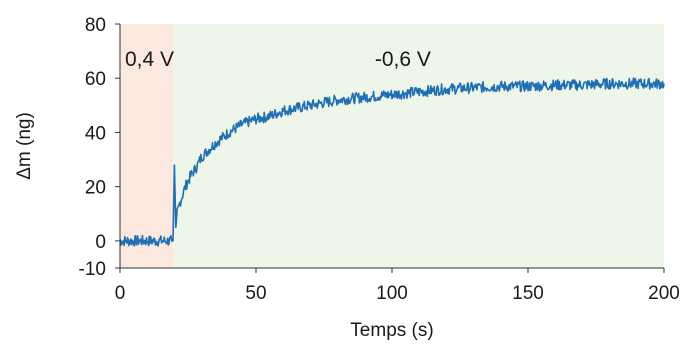  Describe the element at coordinates (95, 25) in the screenshot. I see `y-tick-label: 80` at that location.